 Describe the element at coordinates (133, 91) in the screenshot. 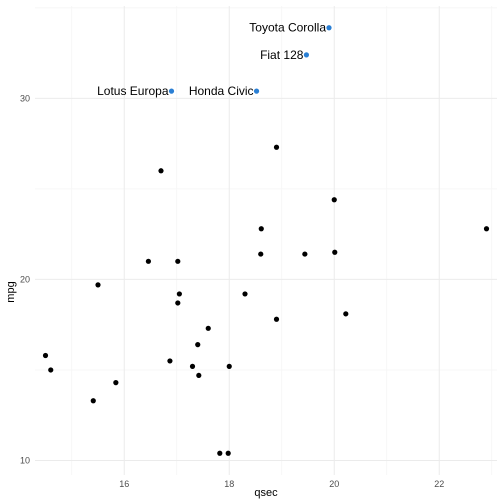

I see `point-label: Lotus Europa` at that location.